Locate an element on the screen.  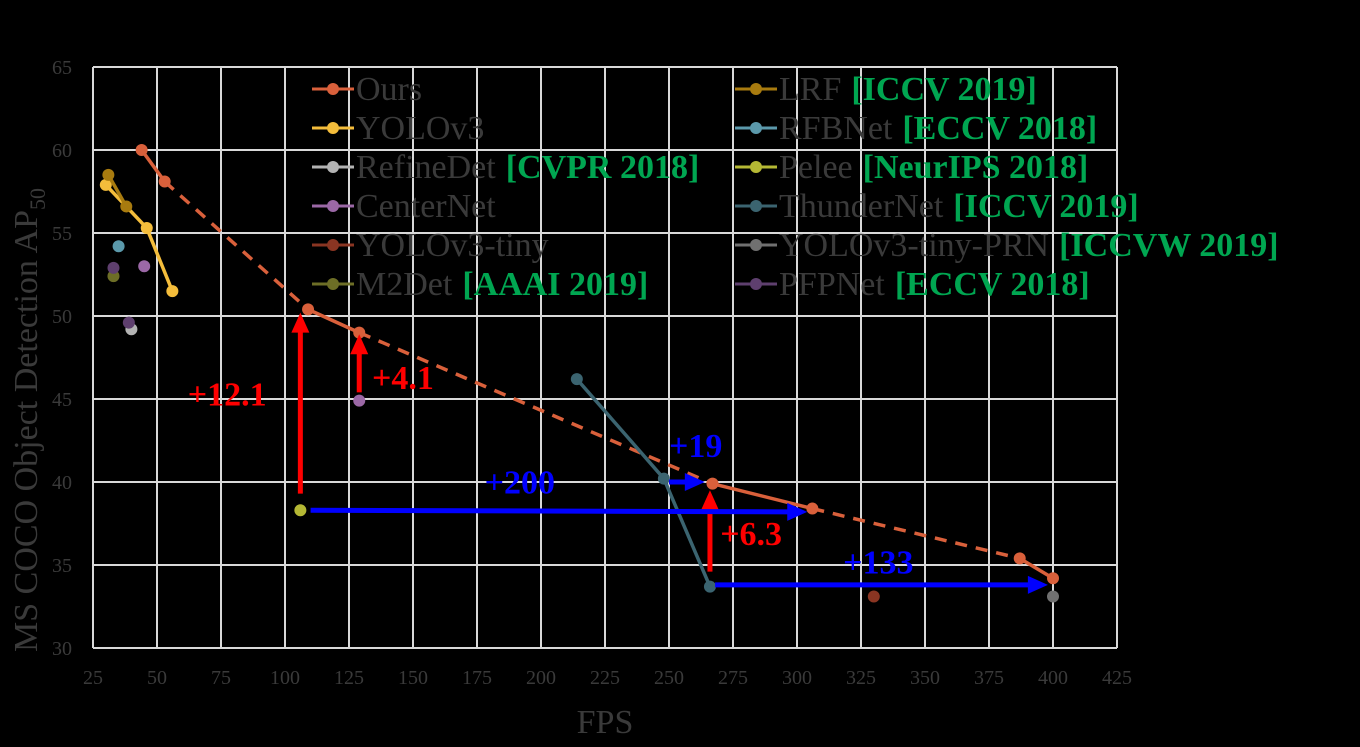
legend-venue: [NeurIPS 2018] is located at coordinates (976, 167).